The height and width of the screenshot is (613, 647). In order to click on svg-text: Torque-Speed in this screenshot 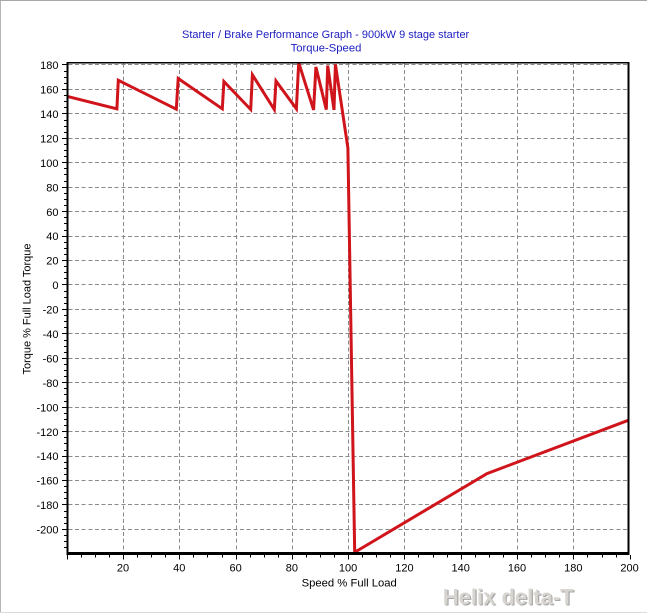, I will do `click(326, 48)`.